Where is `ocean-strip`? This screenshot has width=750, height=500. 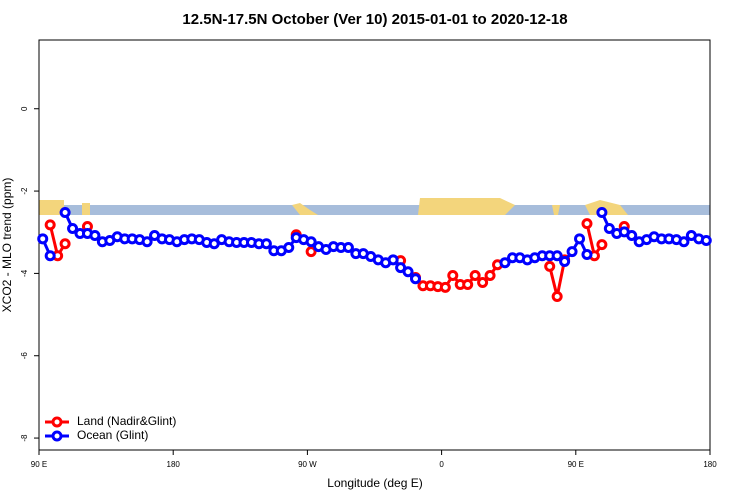 ocean-strip is located at coordinates (374, 210).